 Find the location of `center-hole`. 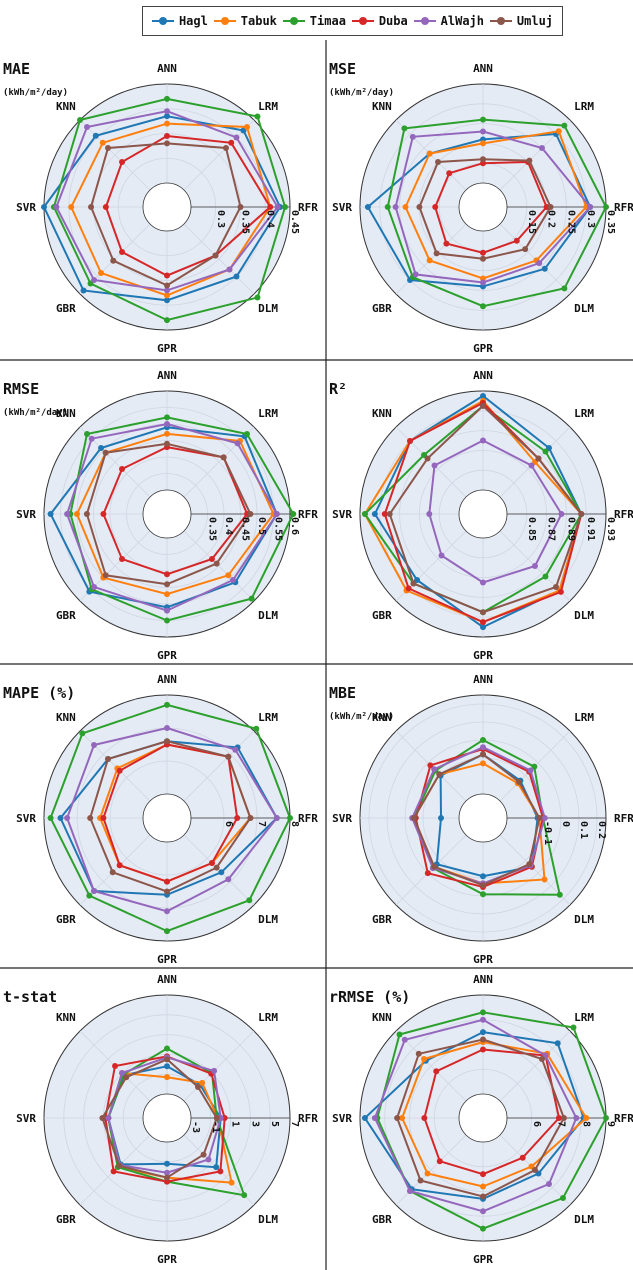

center-hole is located at coordinates (167, 514).